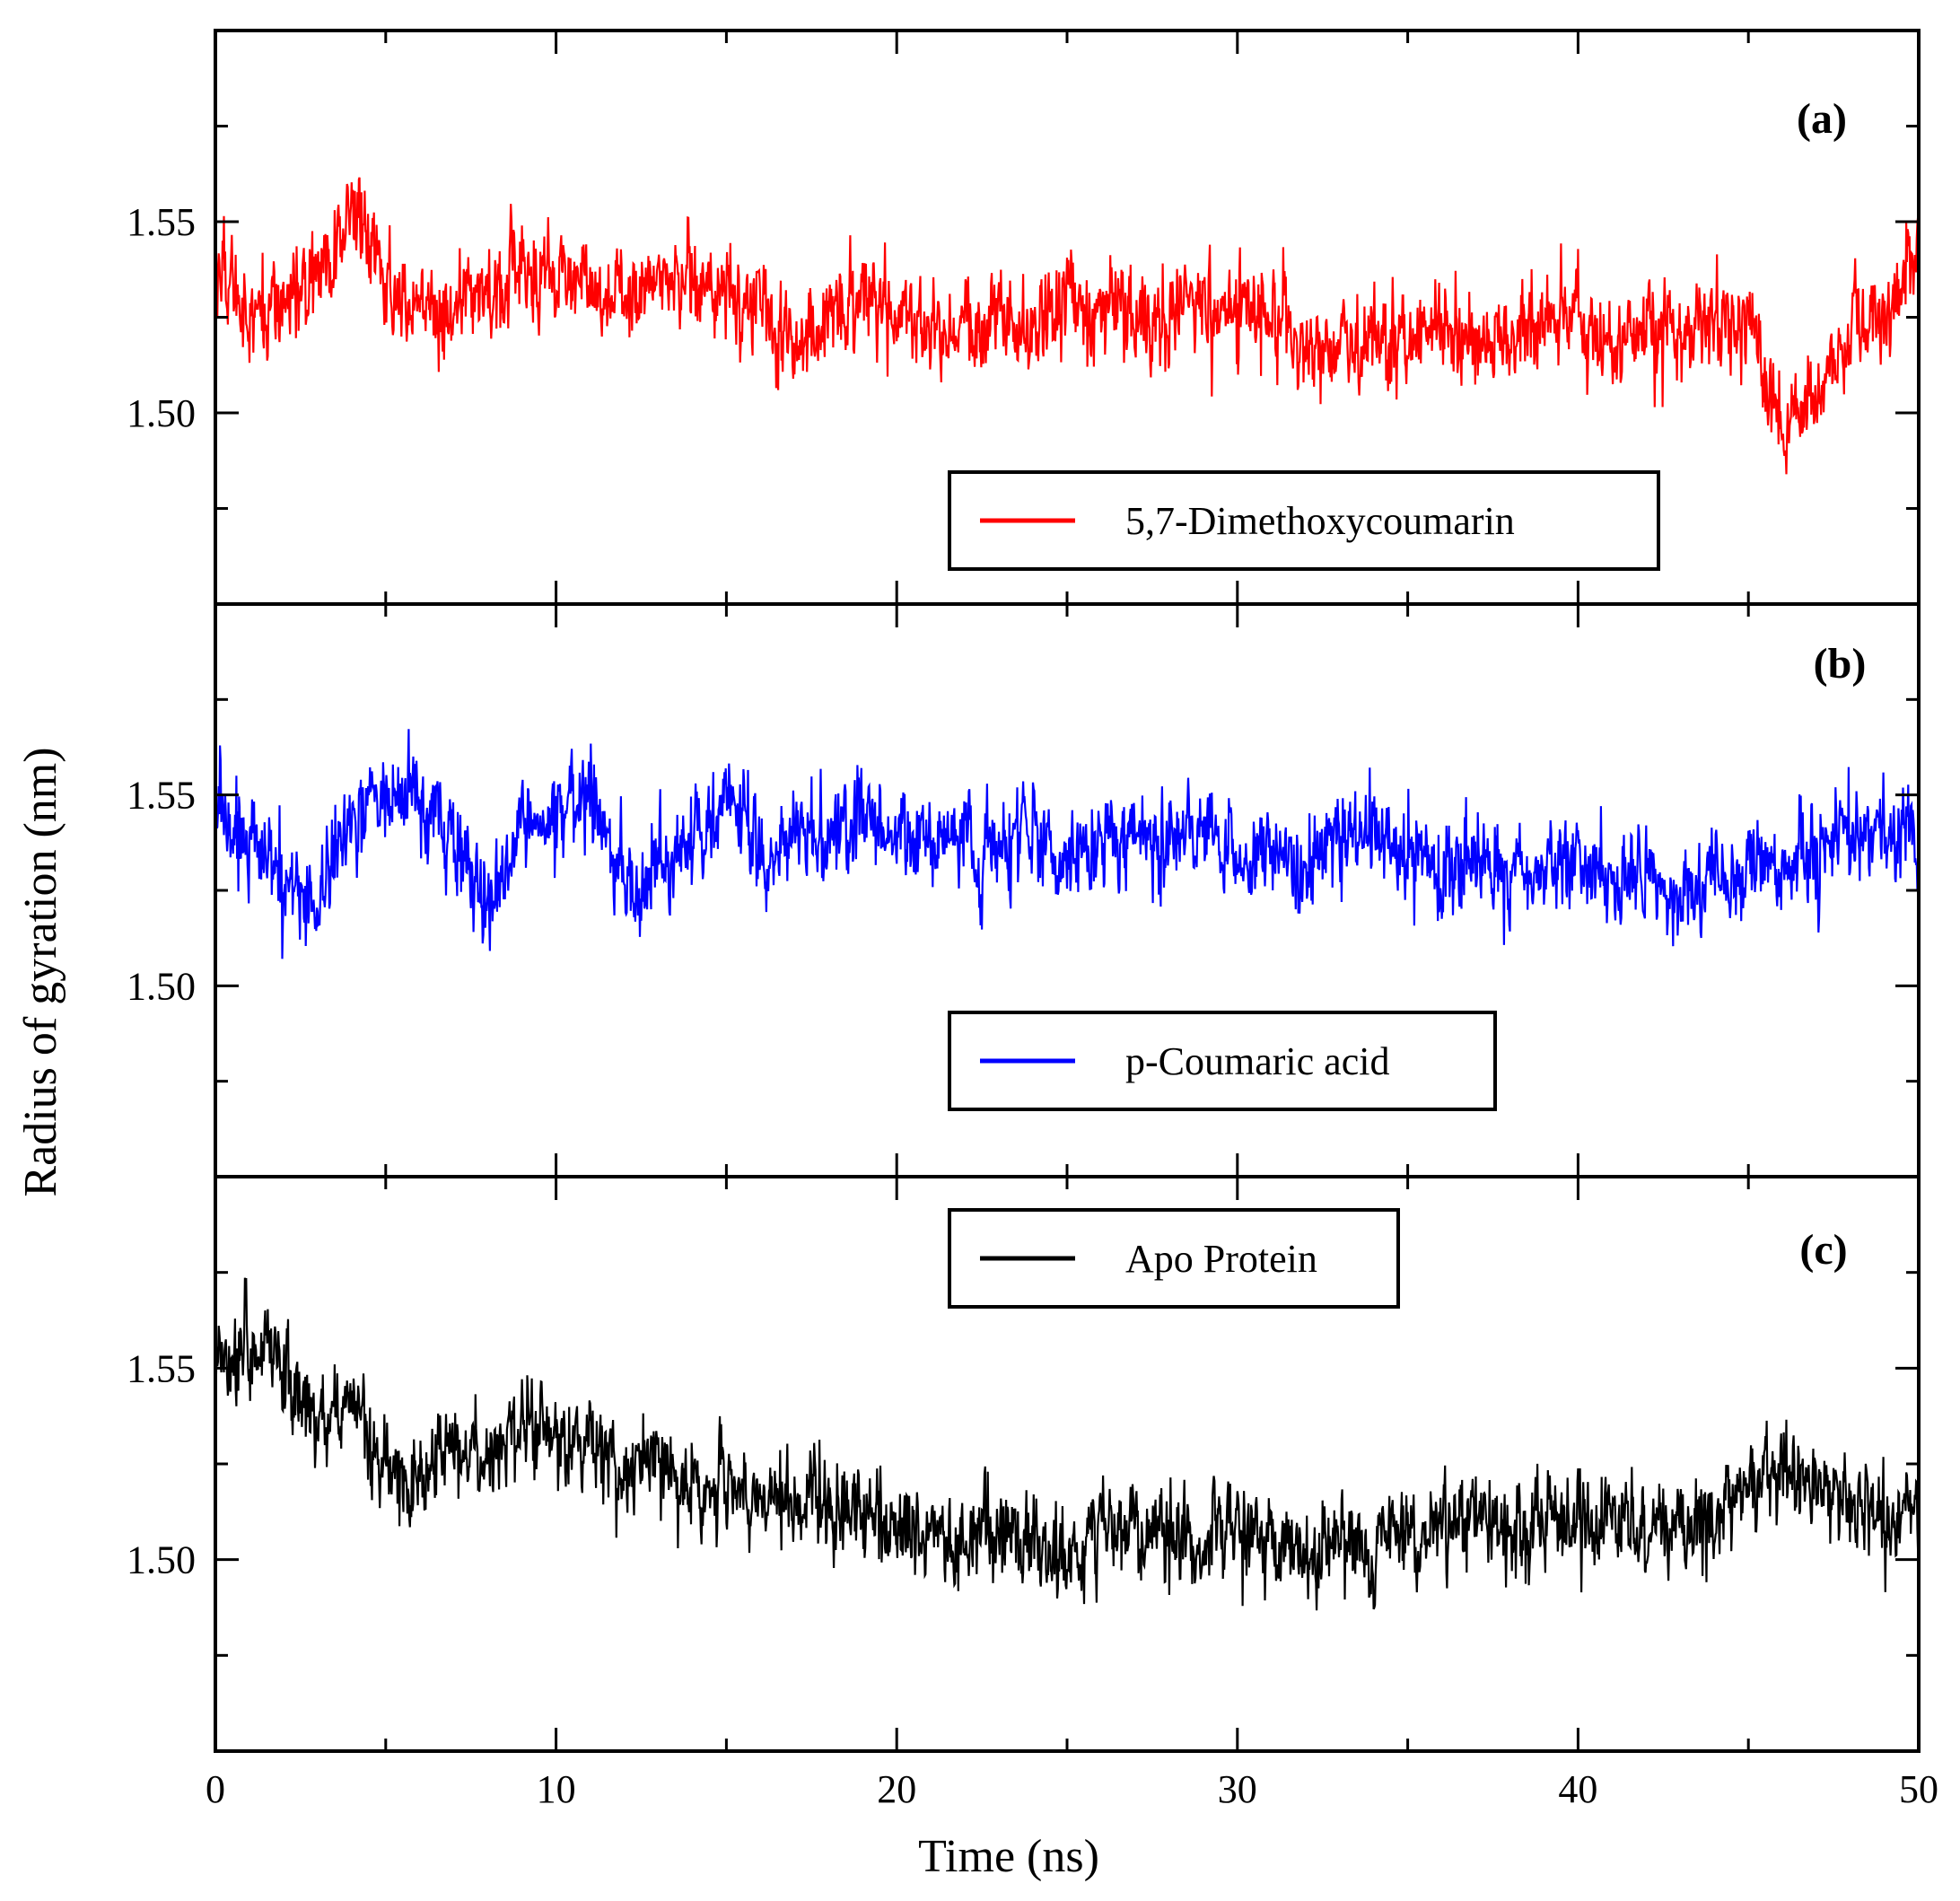 This screenshot has height=1901, width=1960. I want to click on panel-tag-1: (a), so click(1822, 119).